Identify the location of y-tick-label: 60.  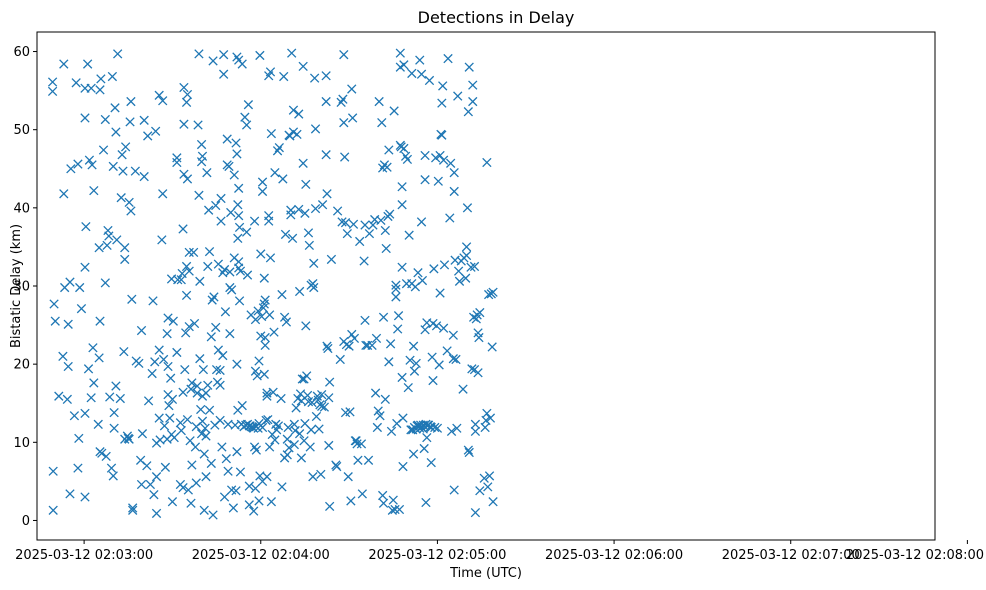
(21, 52).